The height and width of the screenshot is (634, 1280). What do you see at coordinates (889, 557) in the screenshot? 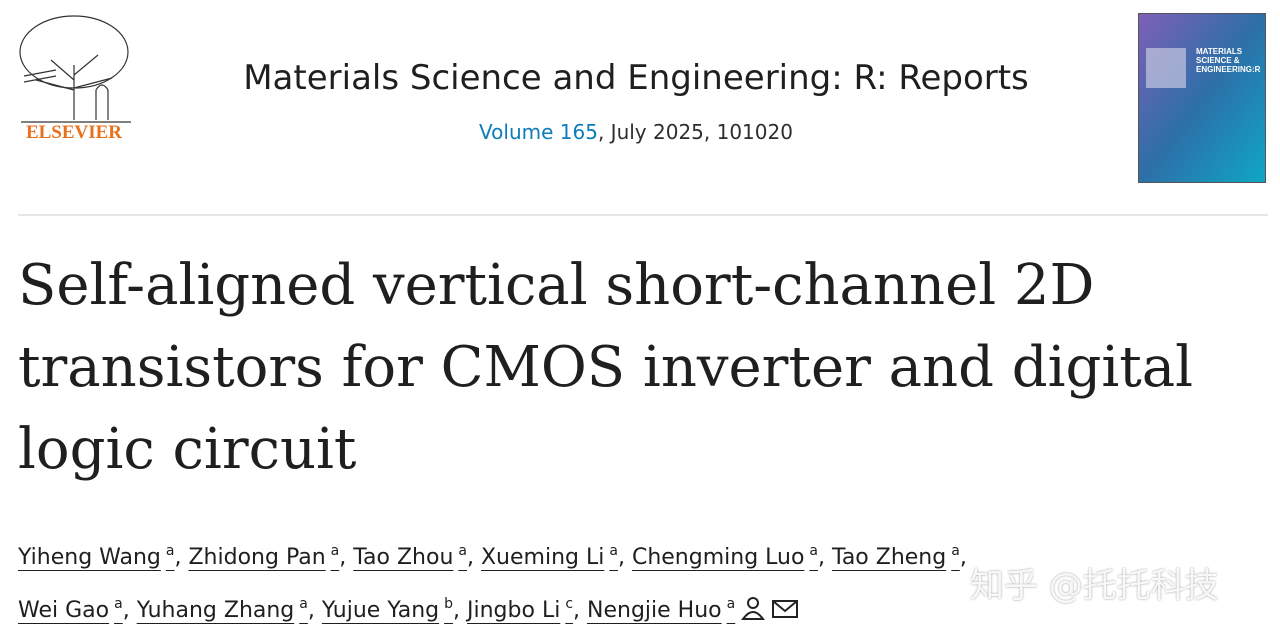
I see `author-name: Tao Zheng` at bounding box center [889, 557].